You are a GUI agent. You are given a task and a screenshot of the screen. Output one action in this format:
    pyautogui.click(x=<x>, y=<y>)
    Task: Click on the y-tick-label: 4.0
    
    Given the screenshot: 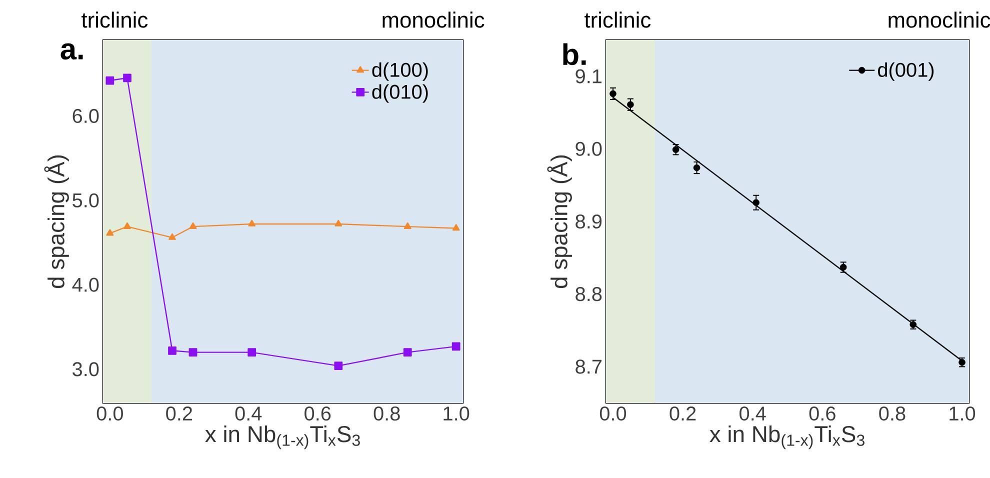 What is the action you would take?
    pyautogui.click(x=85, y=285)
    